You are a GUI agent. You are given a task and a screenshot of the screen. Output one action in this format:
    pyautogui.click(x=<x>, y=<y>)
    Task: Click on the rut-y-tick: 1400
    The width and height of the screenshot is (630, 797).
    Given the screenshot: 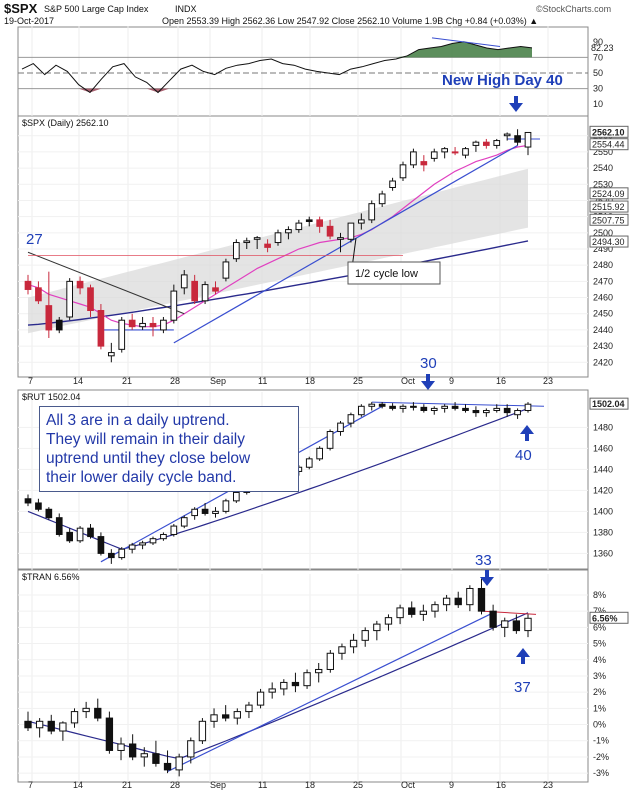 What is the action you would take?
    pyautogui.click(x=603, y=511)
    